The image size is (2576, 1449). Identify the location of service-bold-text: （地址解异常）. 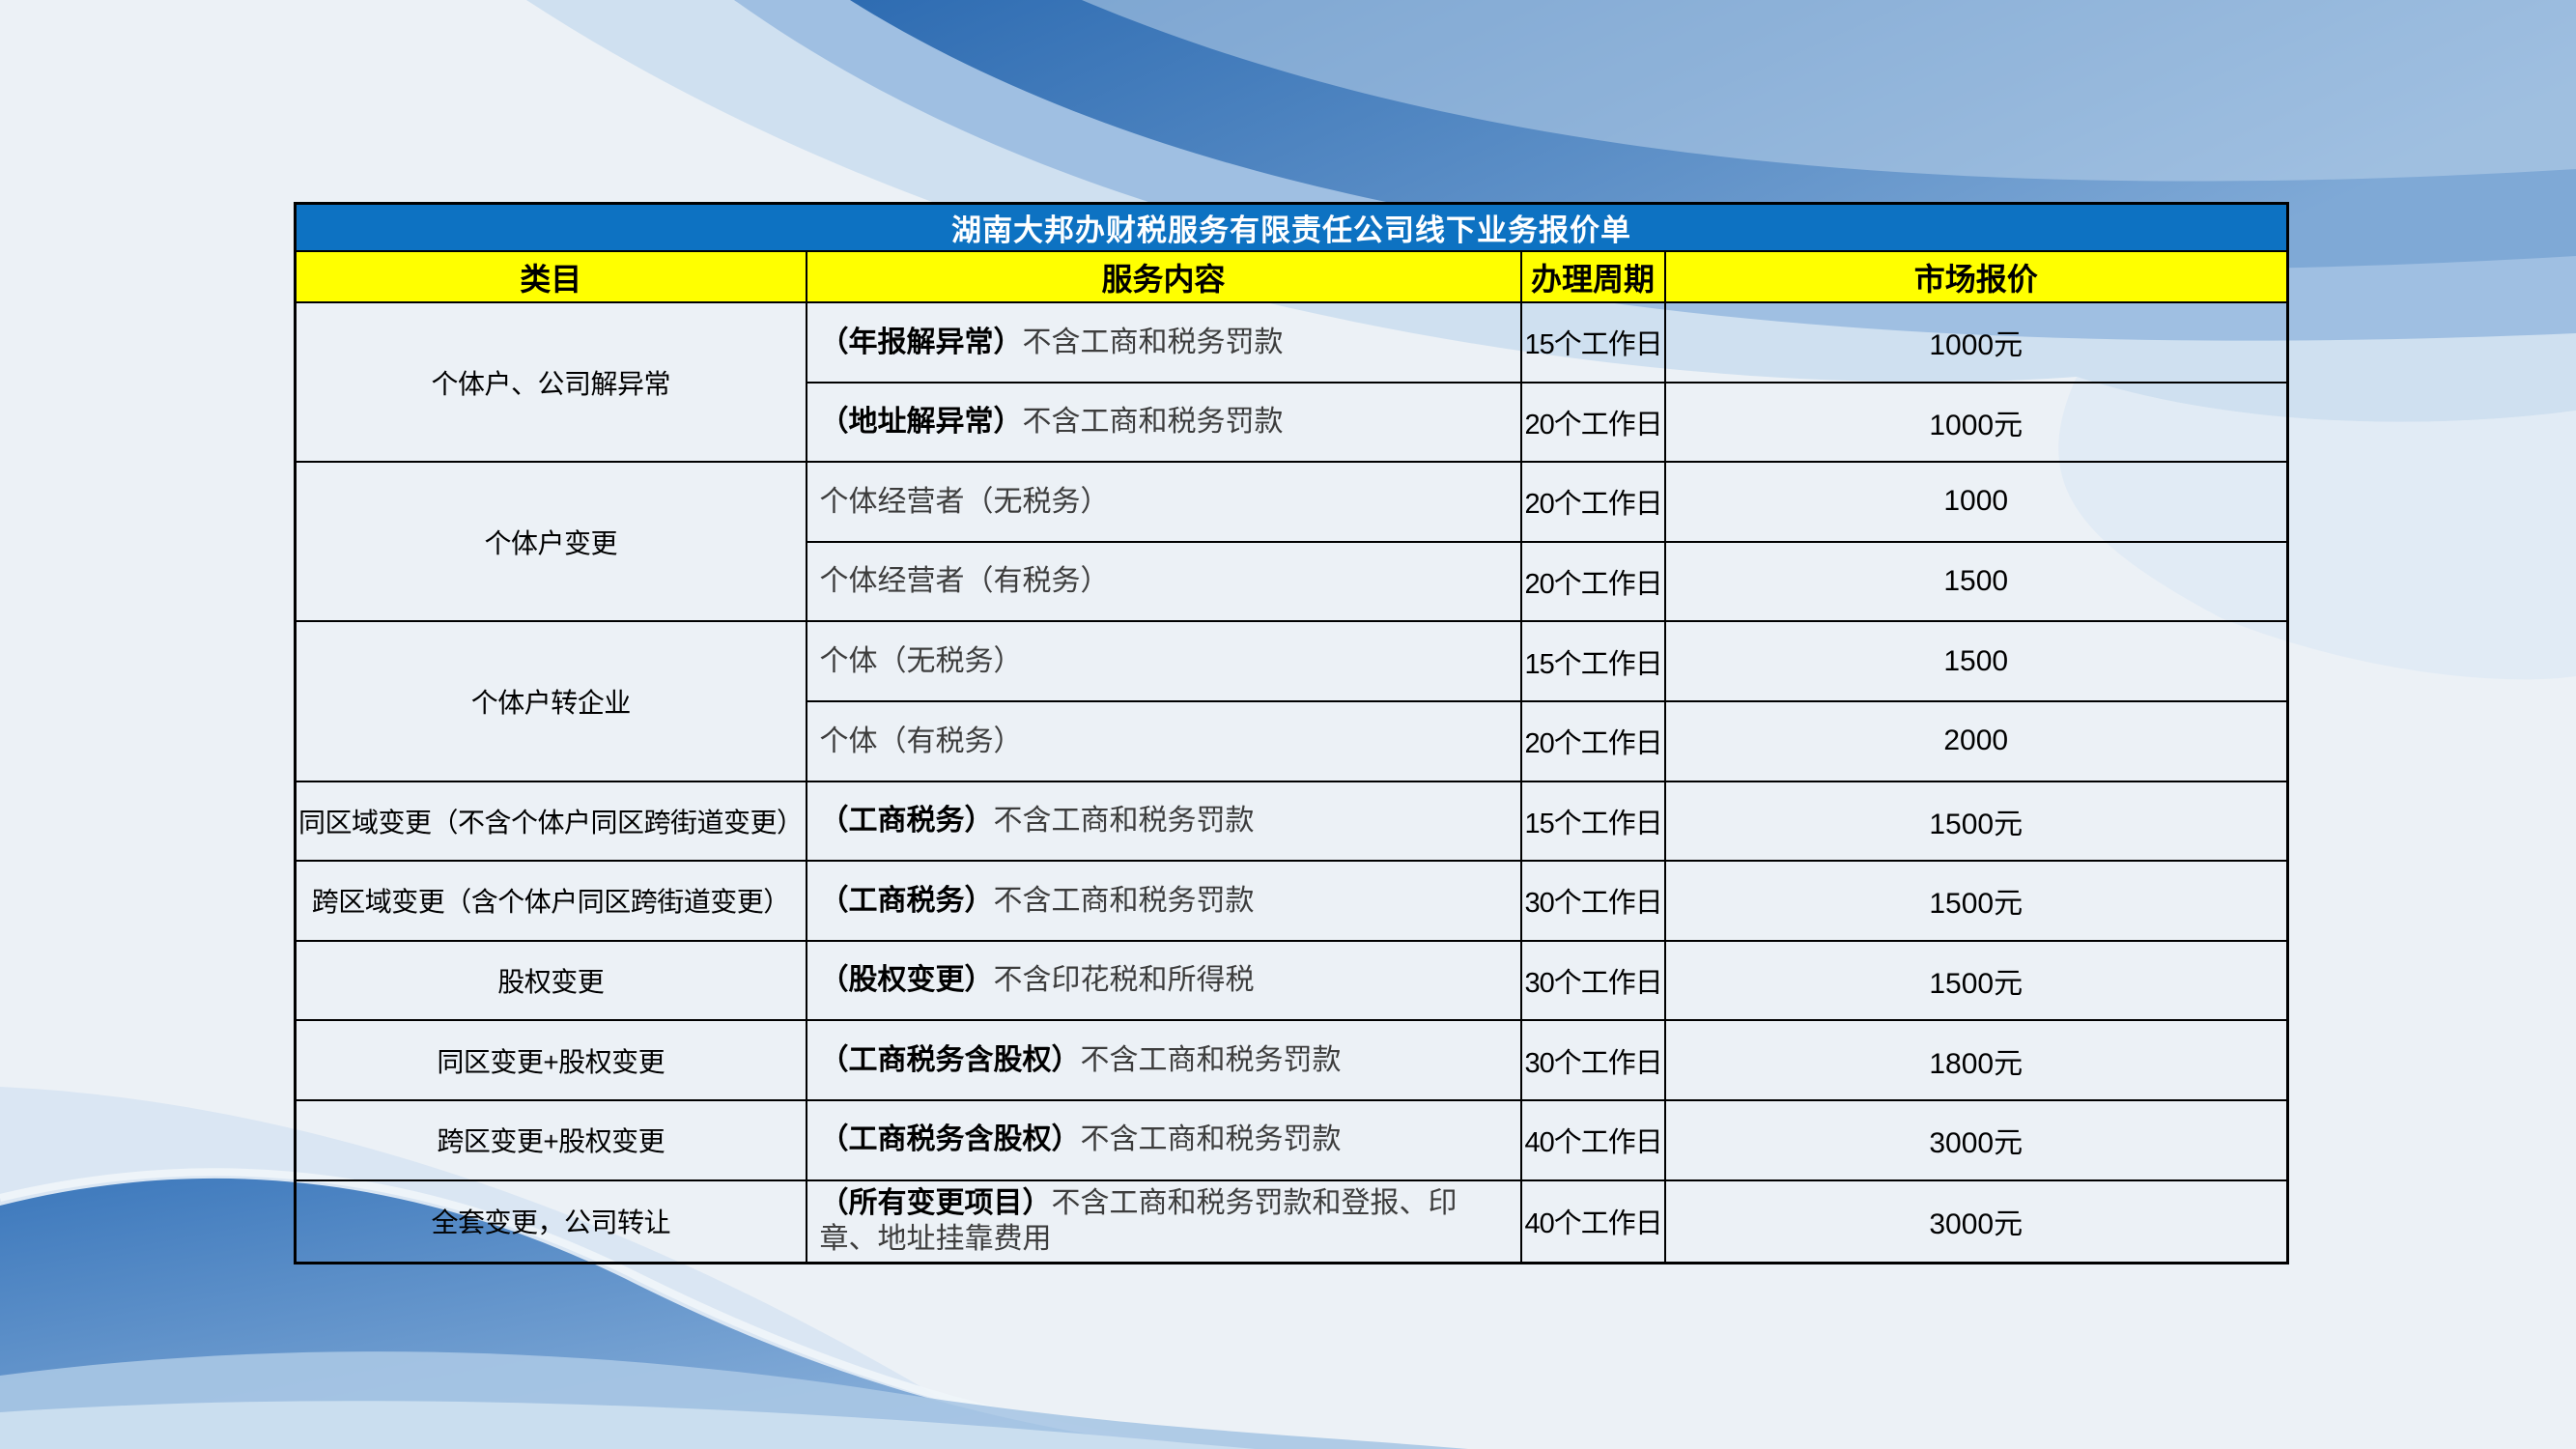
(921, 422).